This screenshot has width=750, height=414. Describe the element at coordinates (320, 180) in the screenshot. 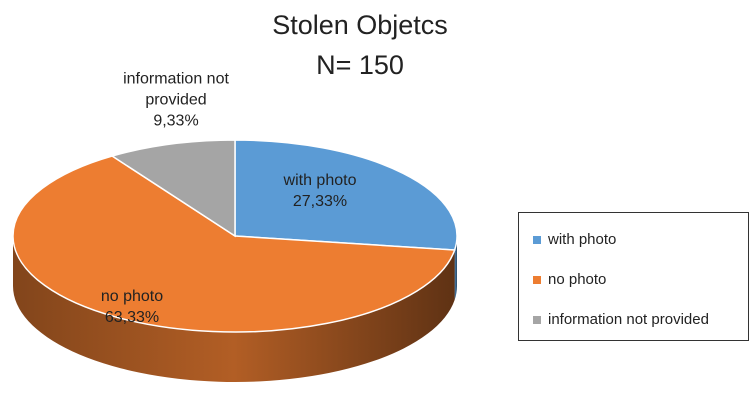

I see `slice-name: with photo` at that location.